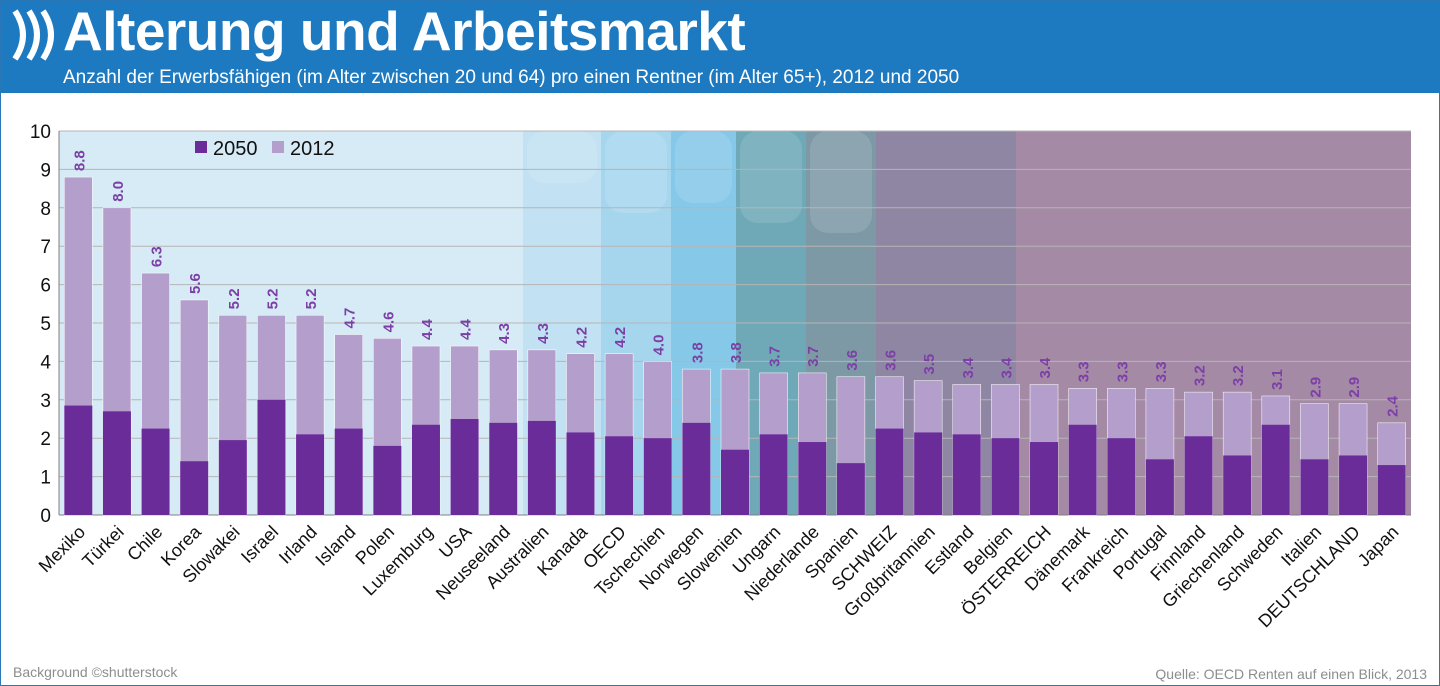 The image size is (1440, 686). I want to click on category-label: Island, so click(335, 546).